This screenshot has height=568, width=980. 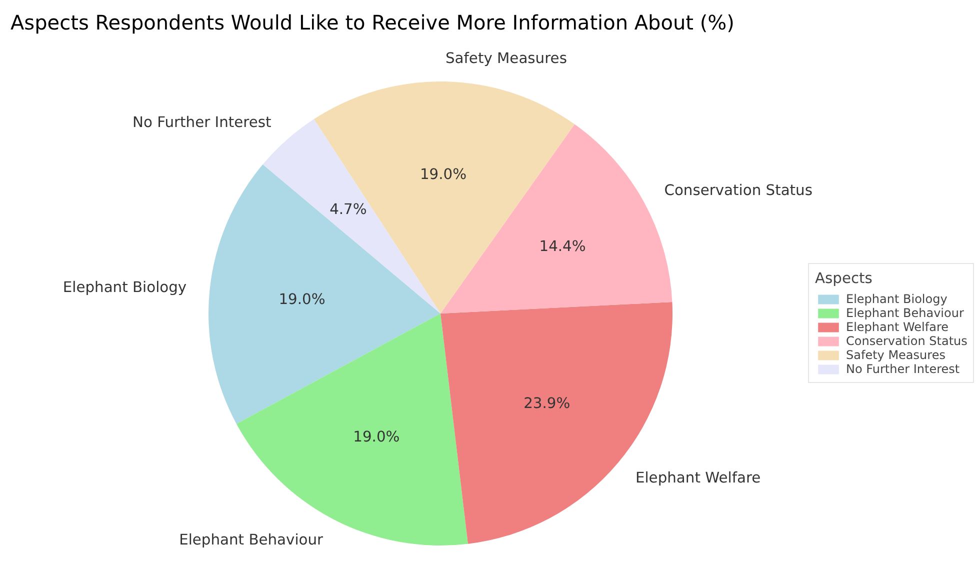 I want to click on slice-label: Safety Measures, so click(x=506, y=58).